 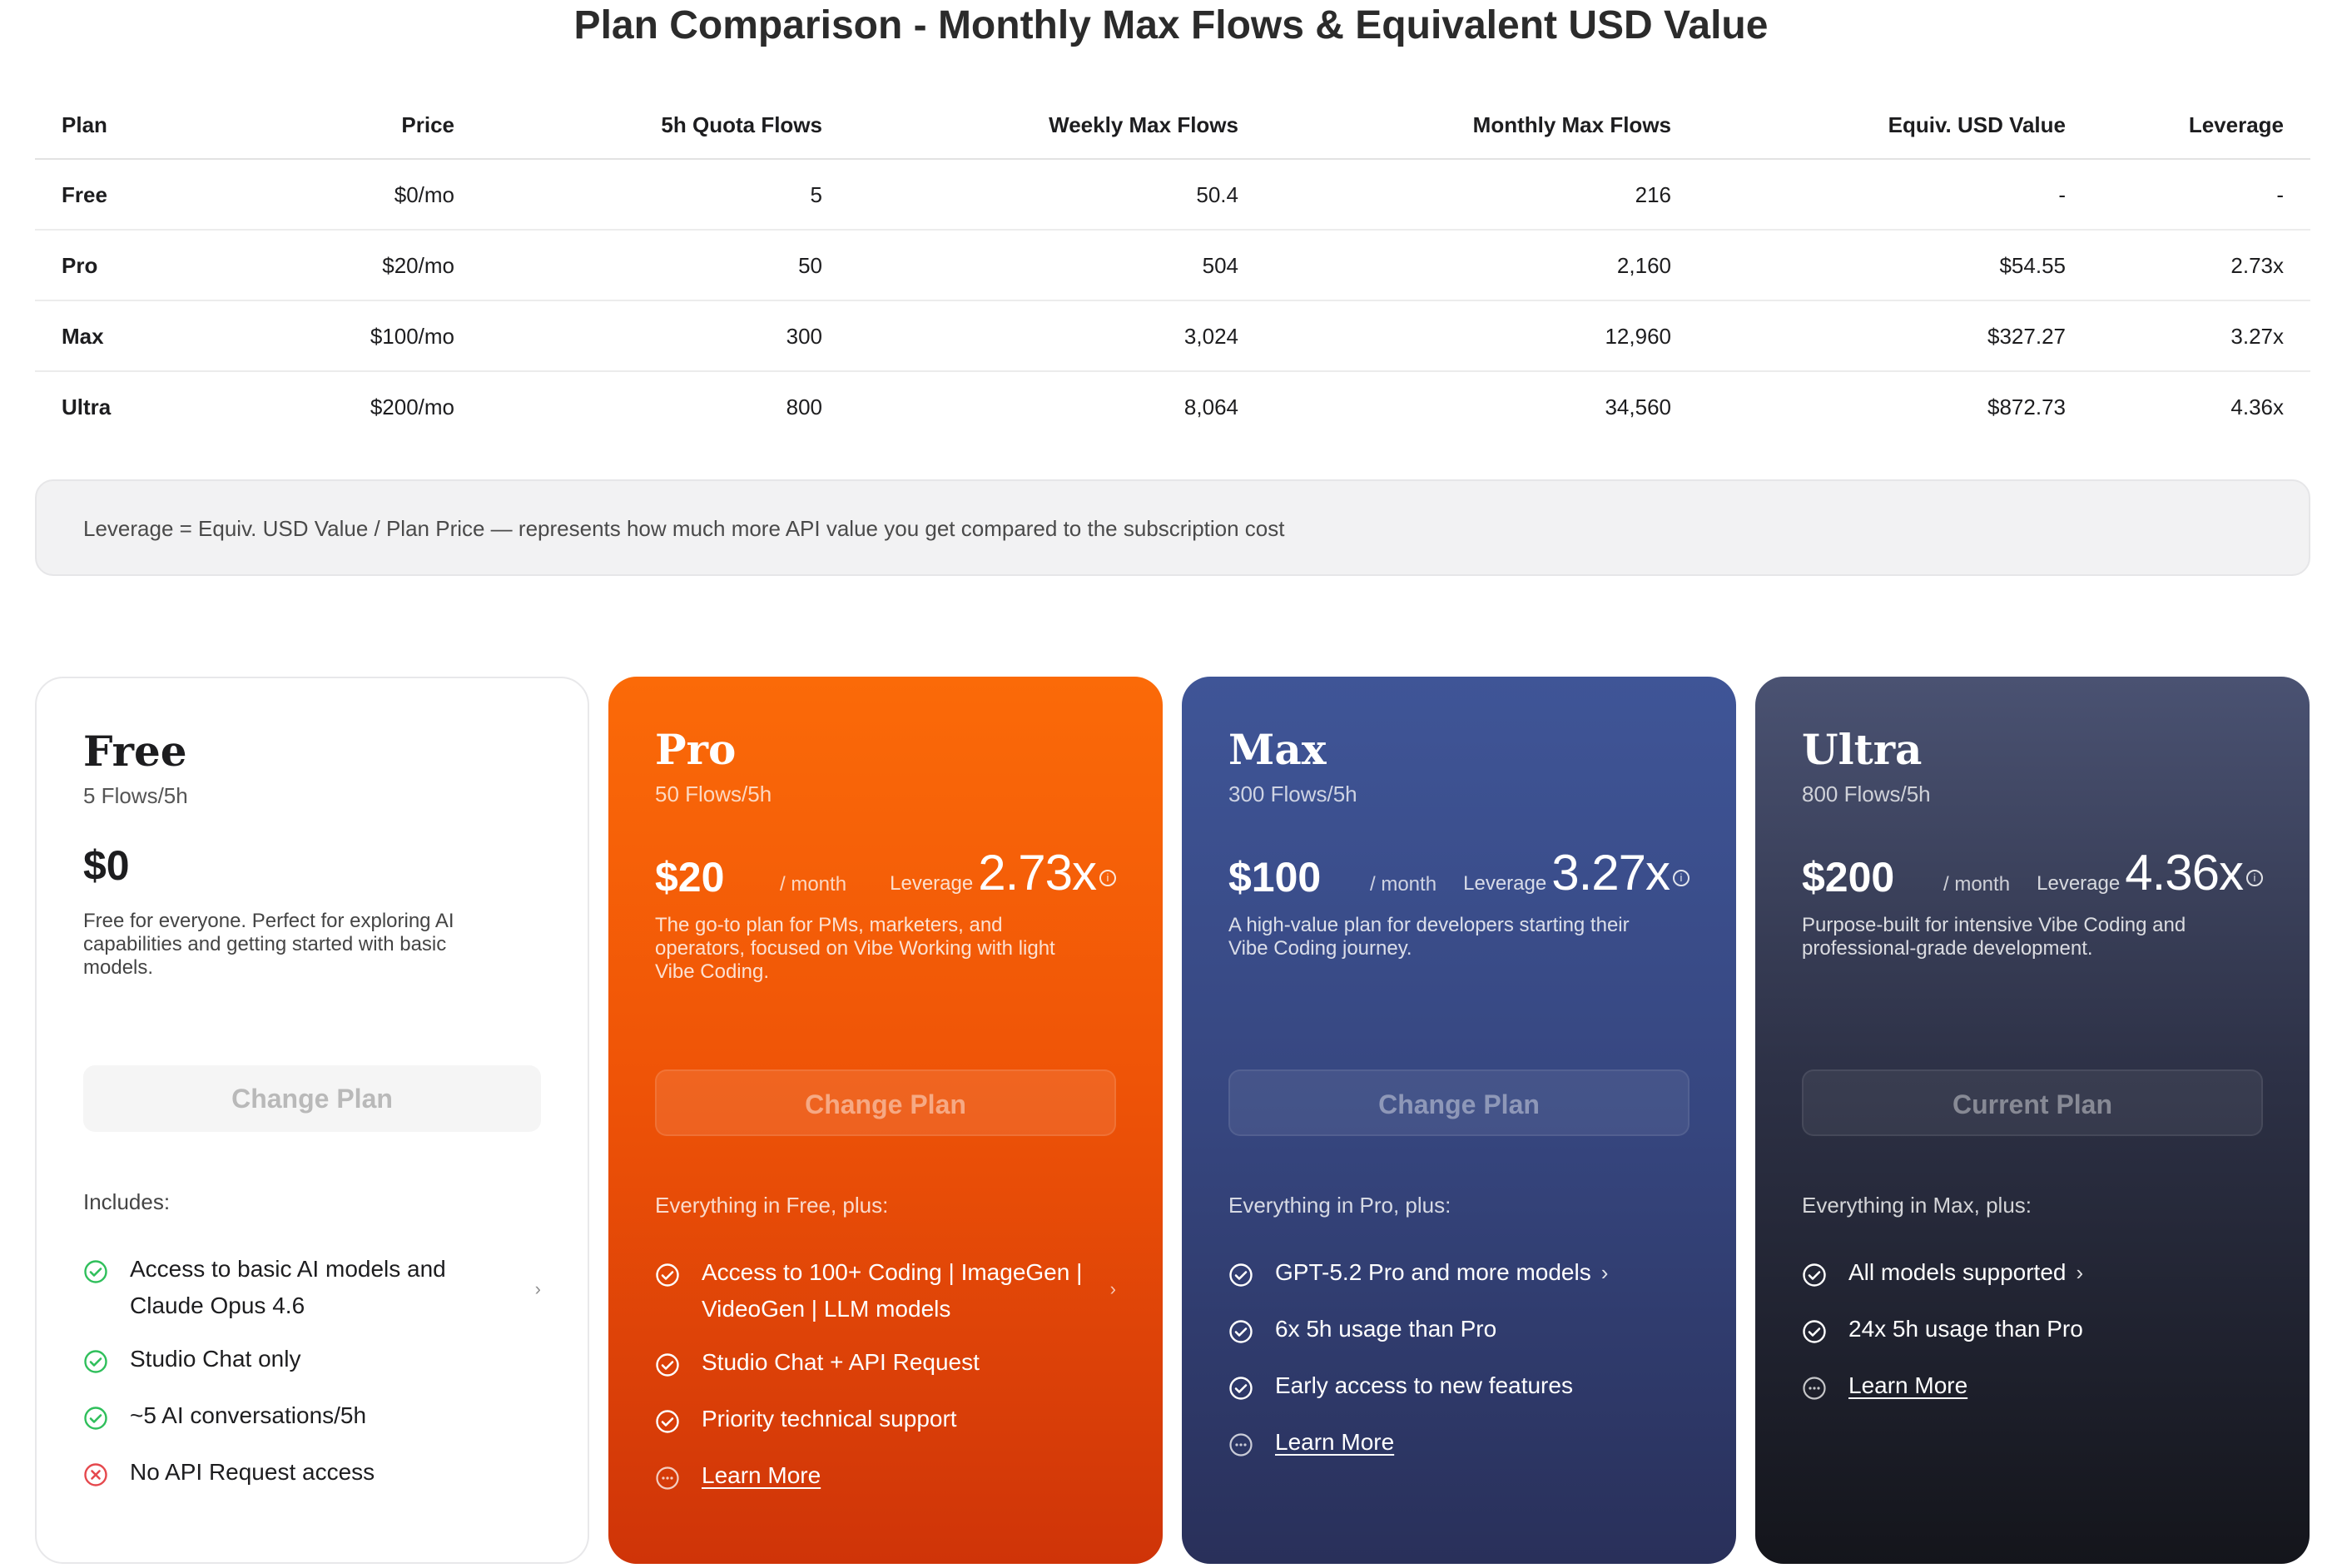 I want to click on feature-text: Priority technical support, so click(x=829, y=1419).